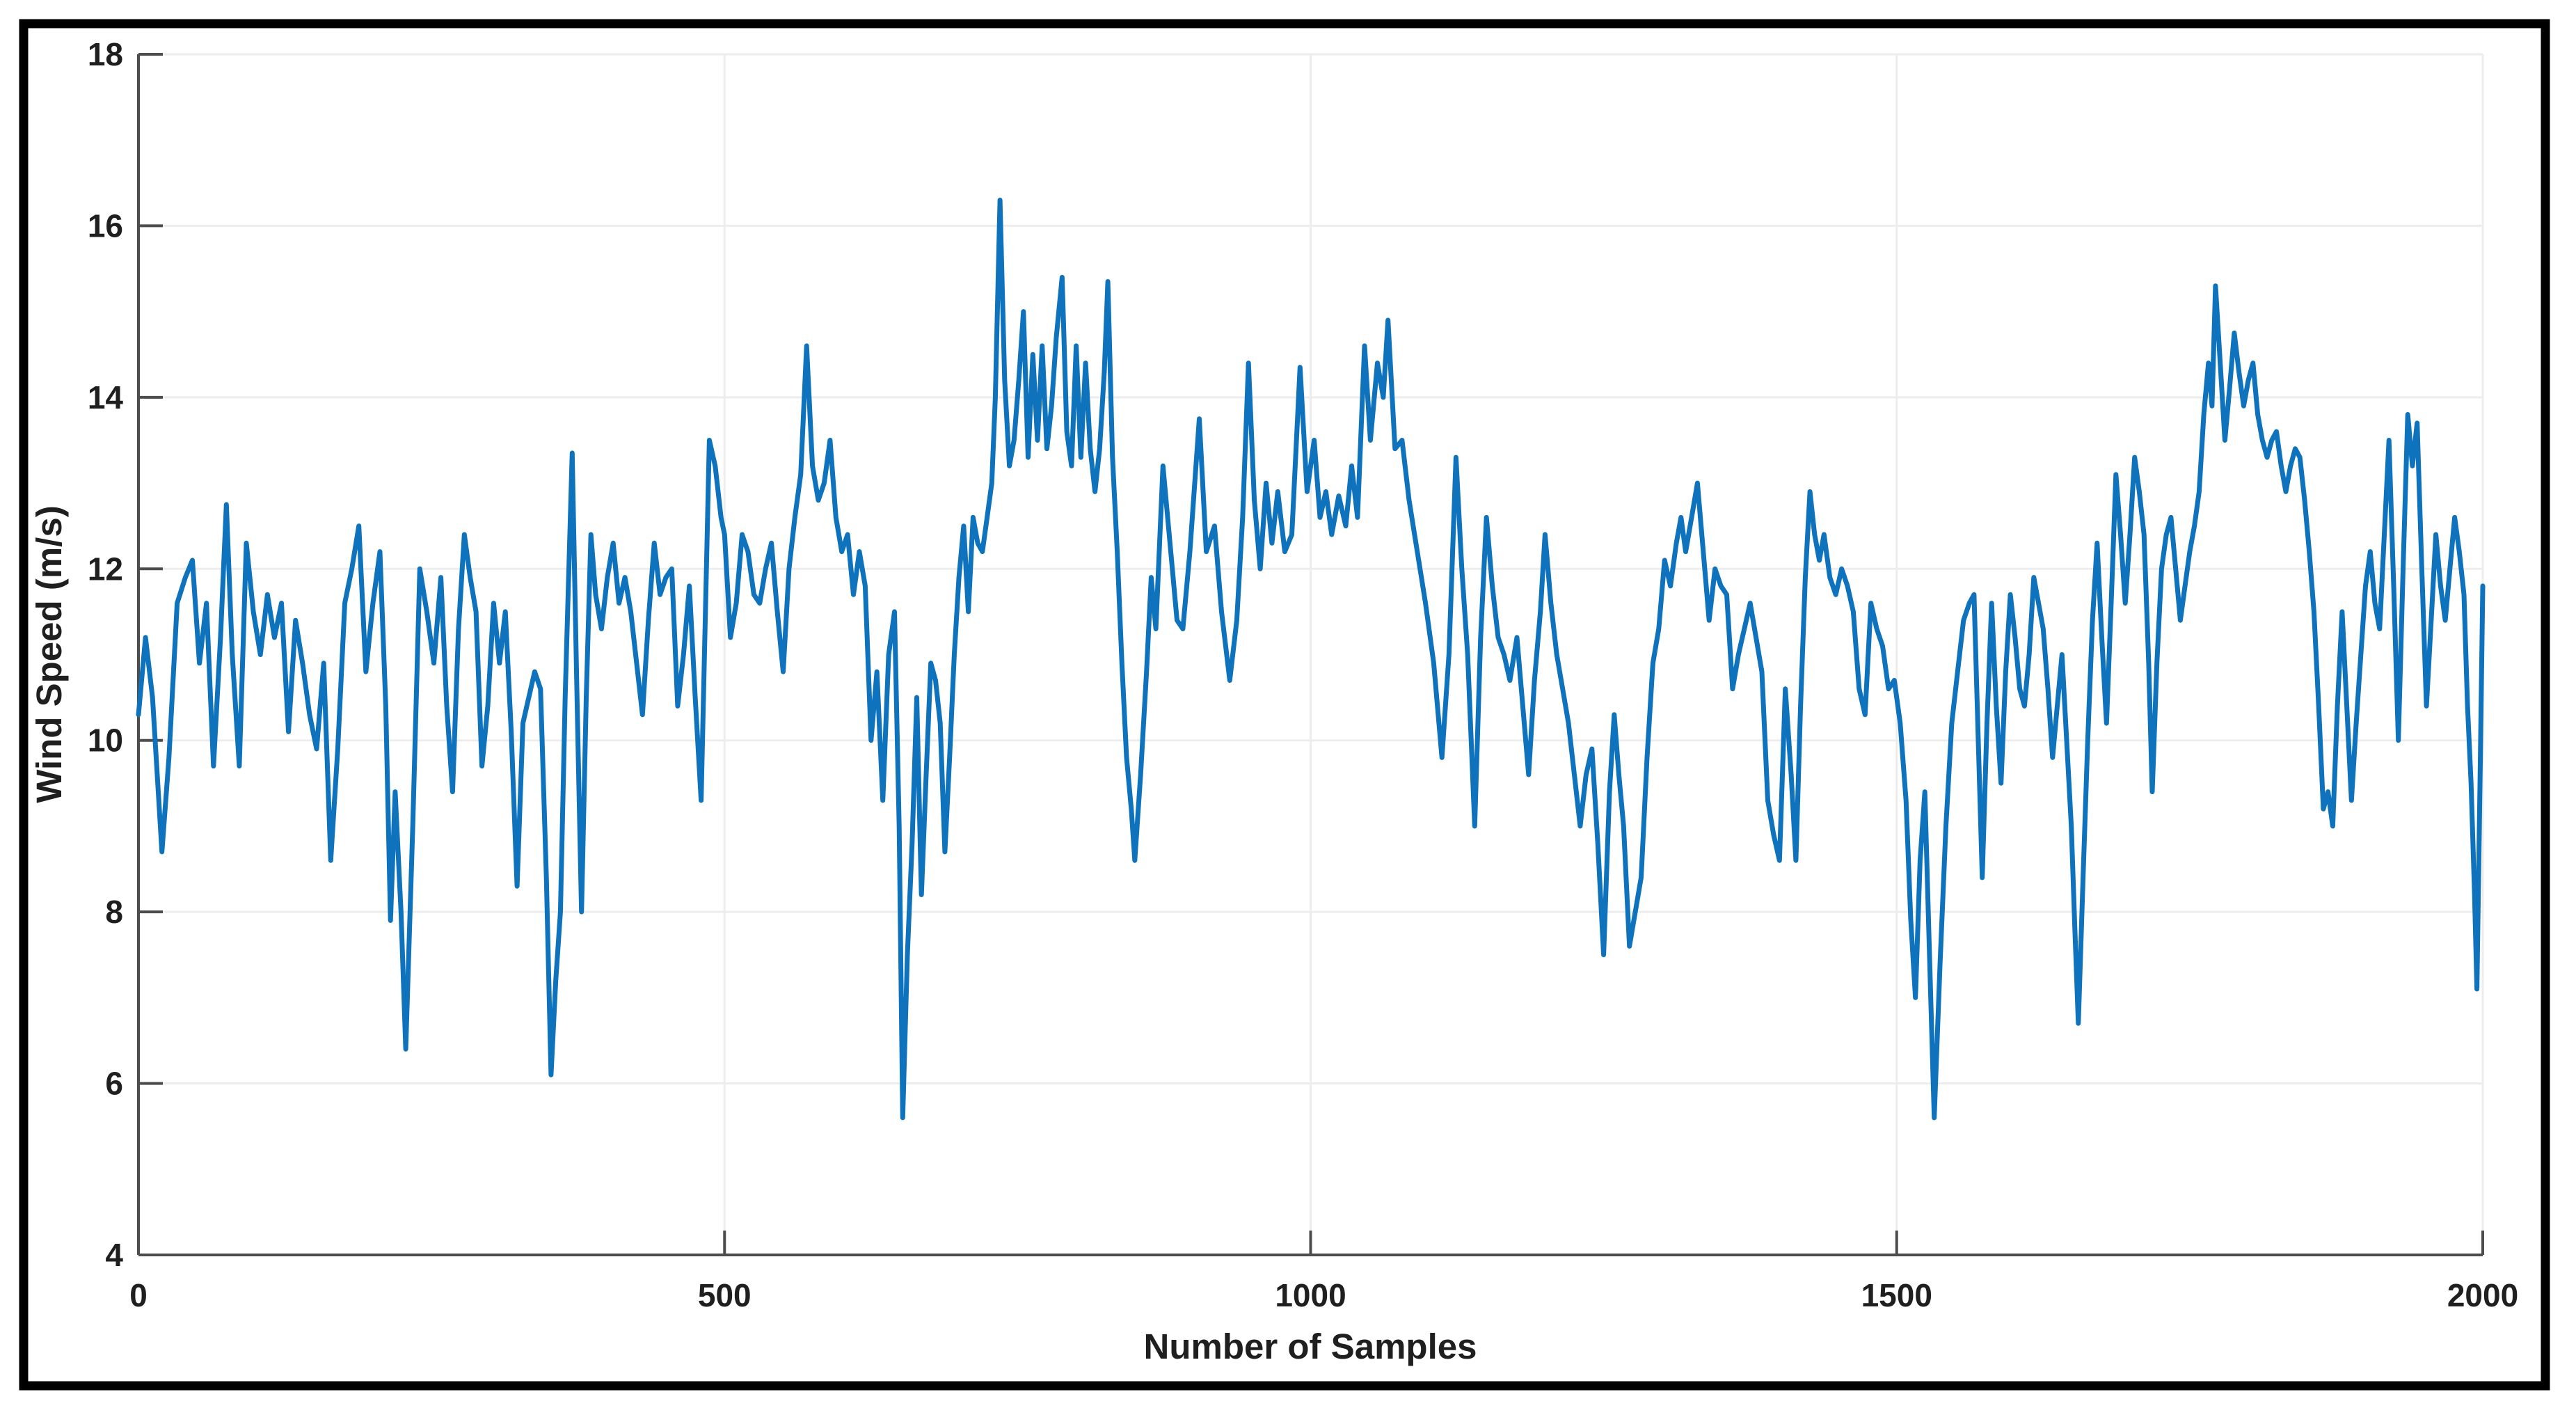 The width and height of the screenshot is (2576, 1415). What do you see at coordinates (105, 226) in the screenshot?
I see `y-tick-label: 16` at bounding box center [105, 226].